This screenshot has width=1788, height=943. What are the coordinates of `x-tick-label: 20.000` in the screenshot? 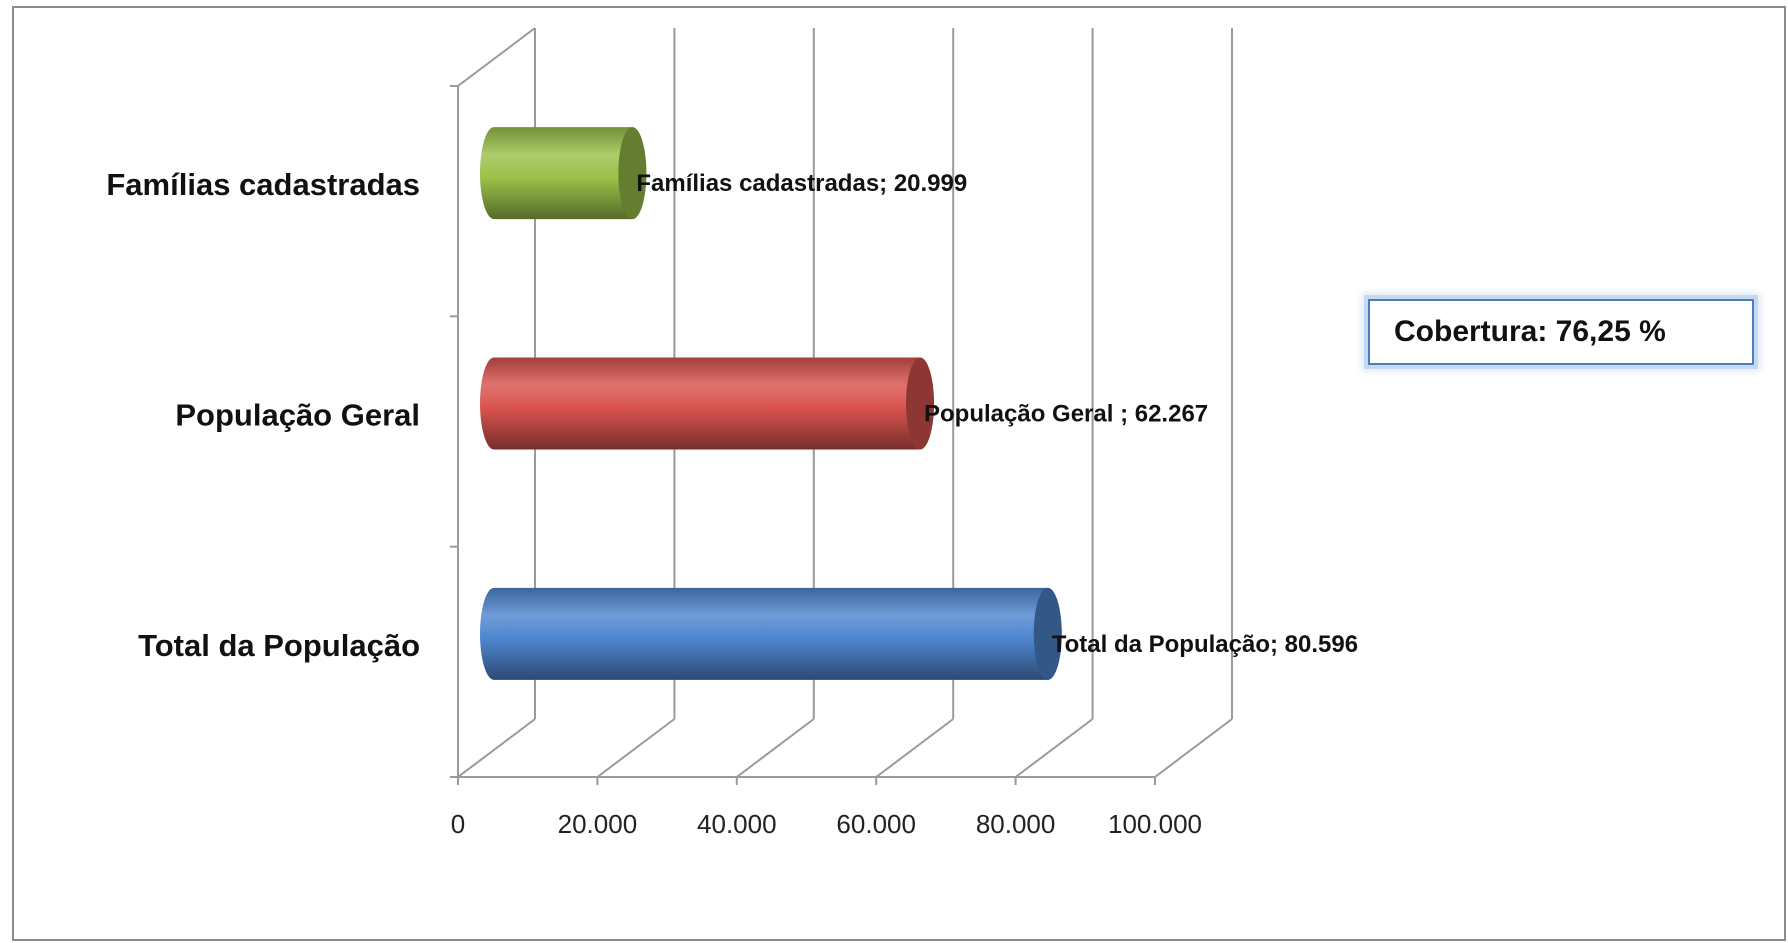 It's located at (598, 824).